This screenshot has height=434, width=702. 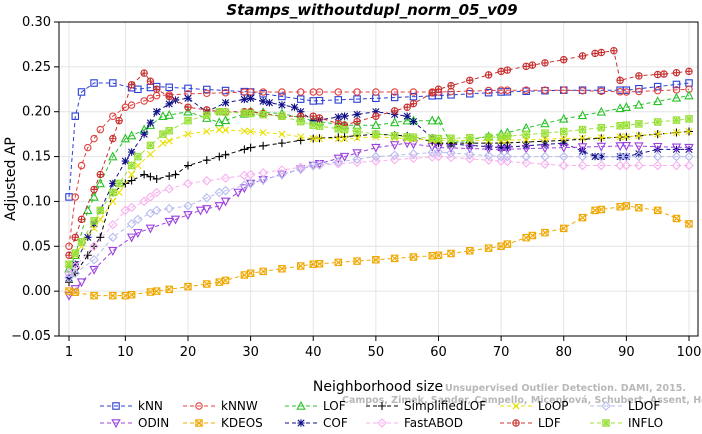 I want to click on y-tick-label-6: 0.25, so click(x=36, y=67).